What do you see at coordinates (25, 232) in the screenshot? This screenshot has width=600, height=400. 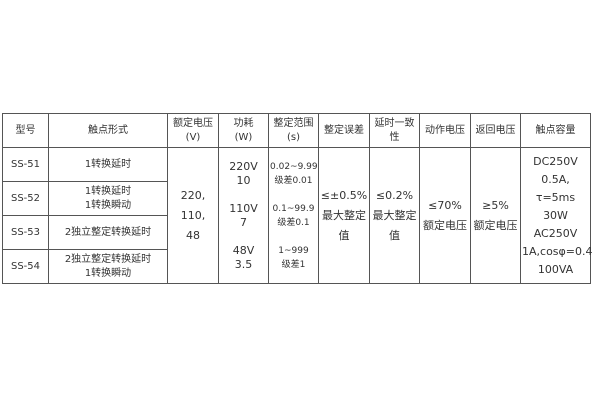 I see `model-cell: SS-53` at bounding box center [25, 232].